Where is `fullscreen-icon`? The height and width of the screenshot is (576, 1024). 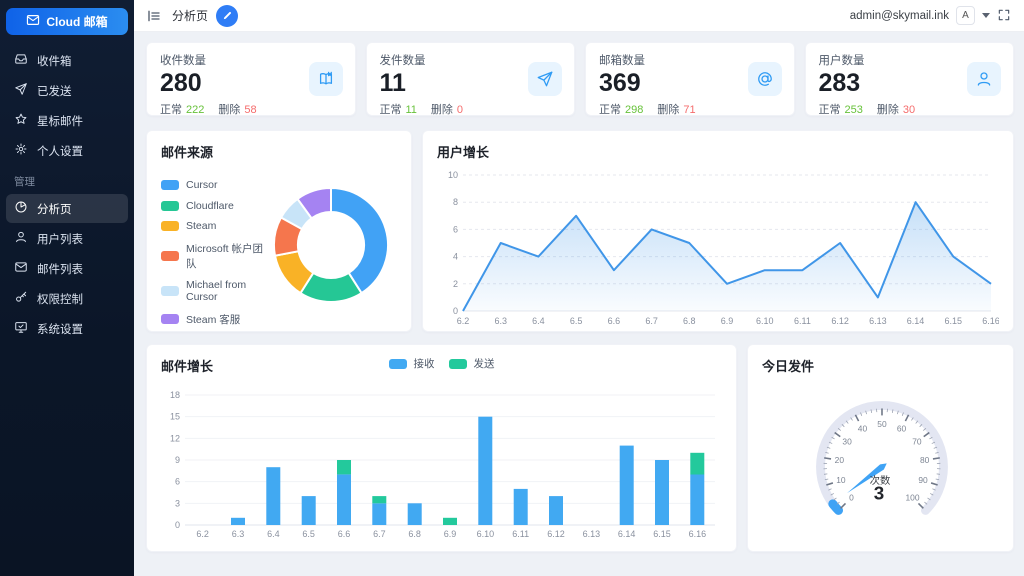 fullscreen-icon is located at coordinates (1004, 15).